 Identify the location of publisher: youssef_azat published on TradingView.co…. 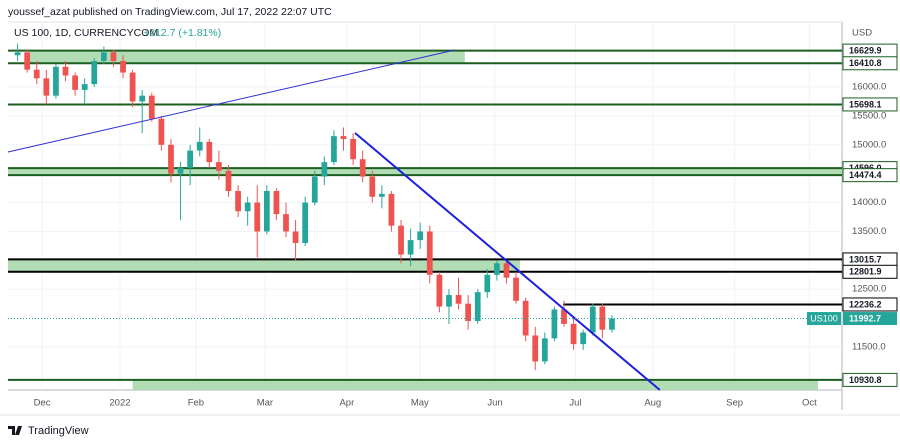
(170, 12).